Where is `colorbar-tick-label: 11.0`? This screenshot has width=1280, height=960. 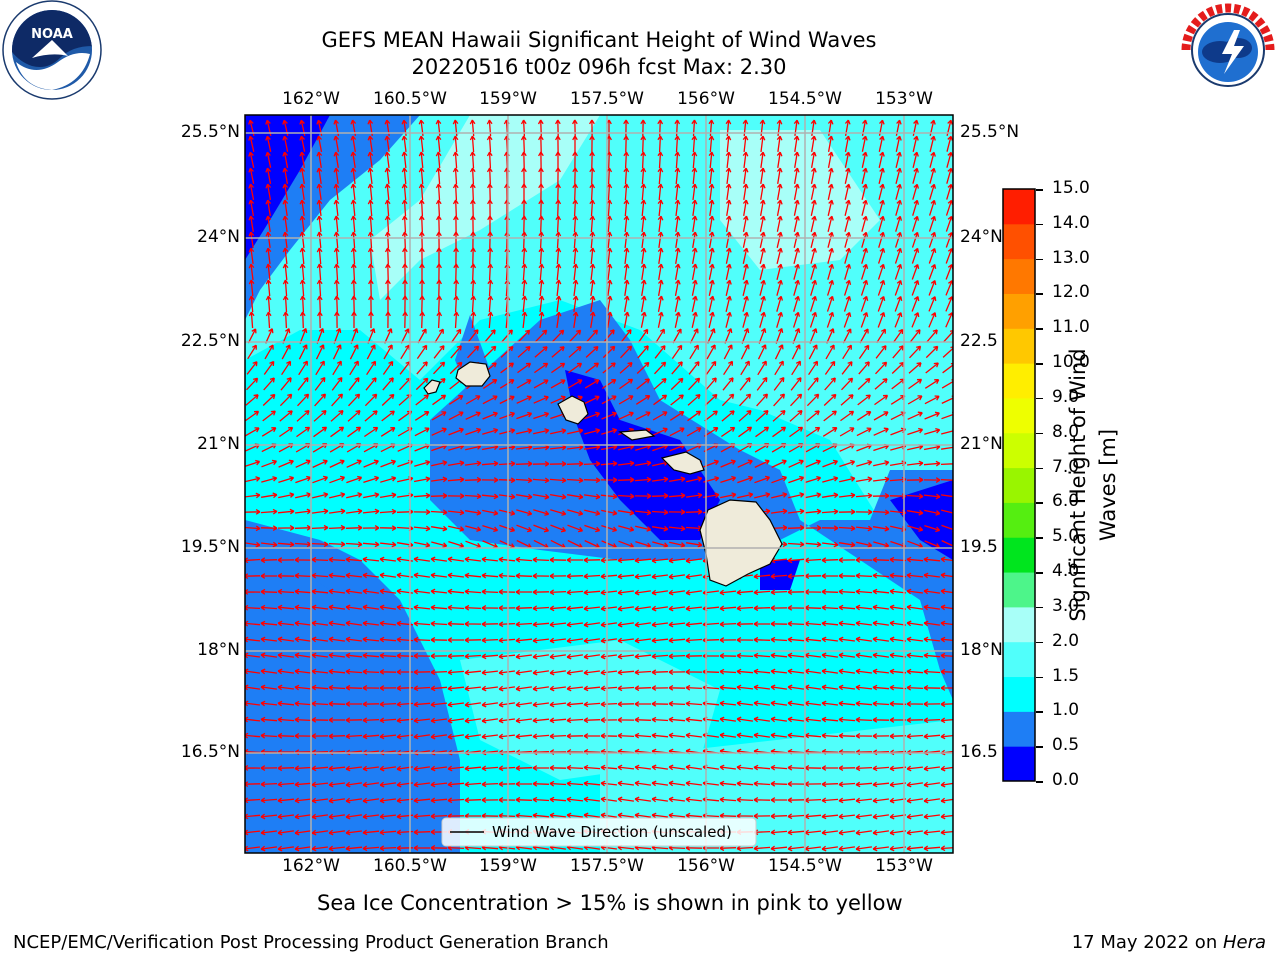
colorbar-tick-label: 11.0 is located at coordinates (1071, 327).